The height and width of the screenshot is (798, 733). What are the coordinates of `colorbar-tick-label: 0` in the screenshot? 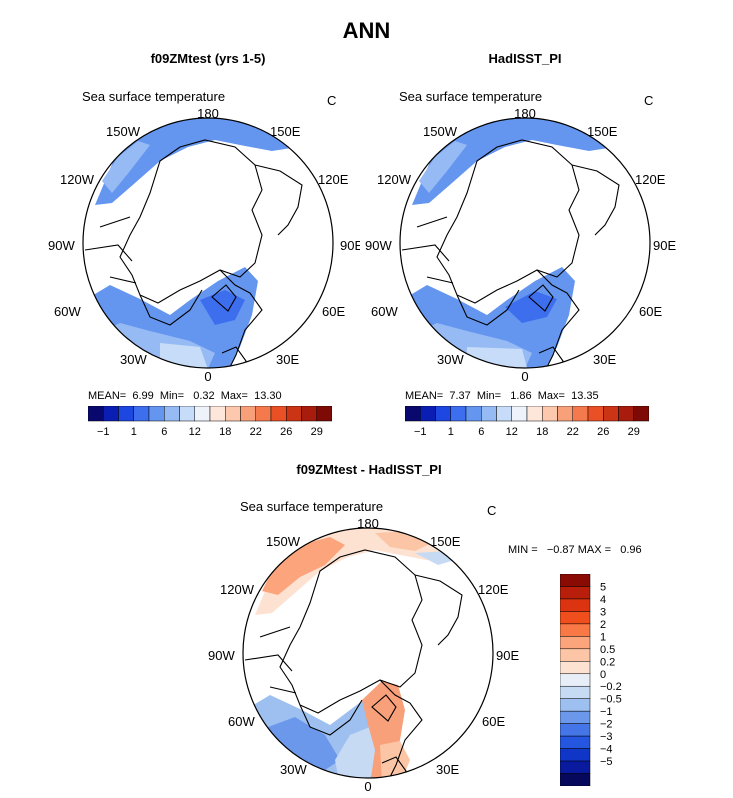 It's located at (603, 675).